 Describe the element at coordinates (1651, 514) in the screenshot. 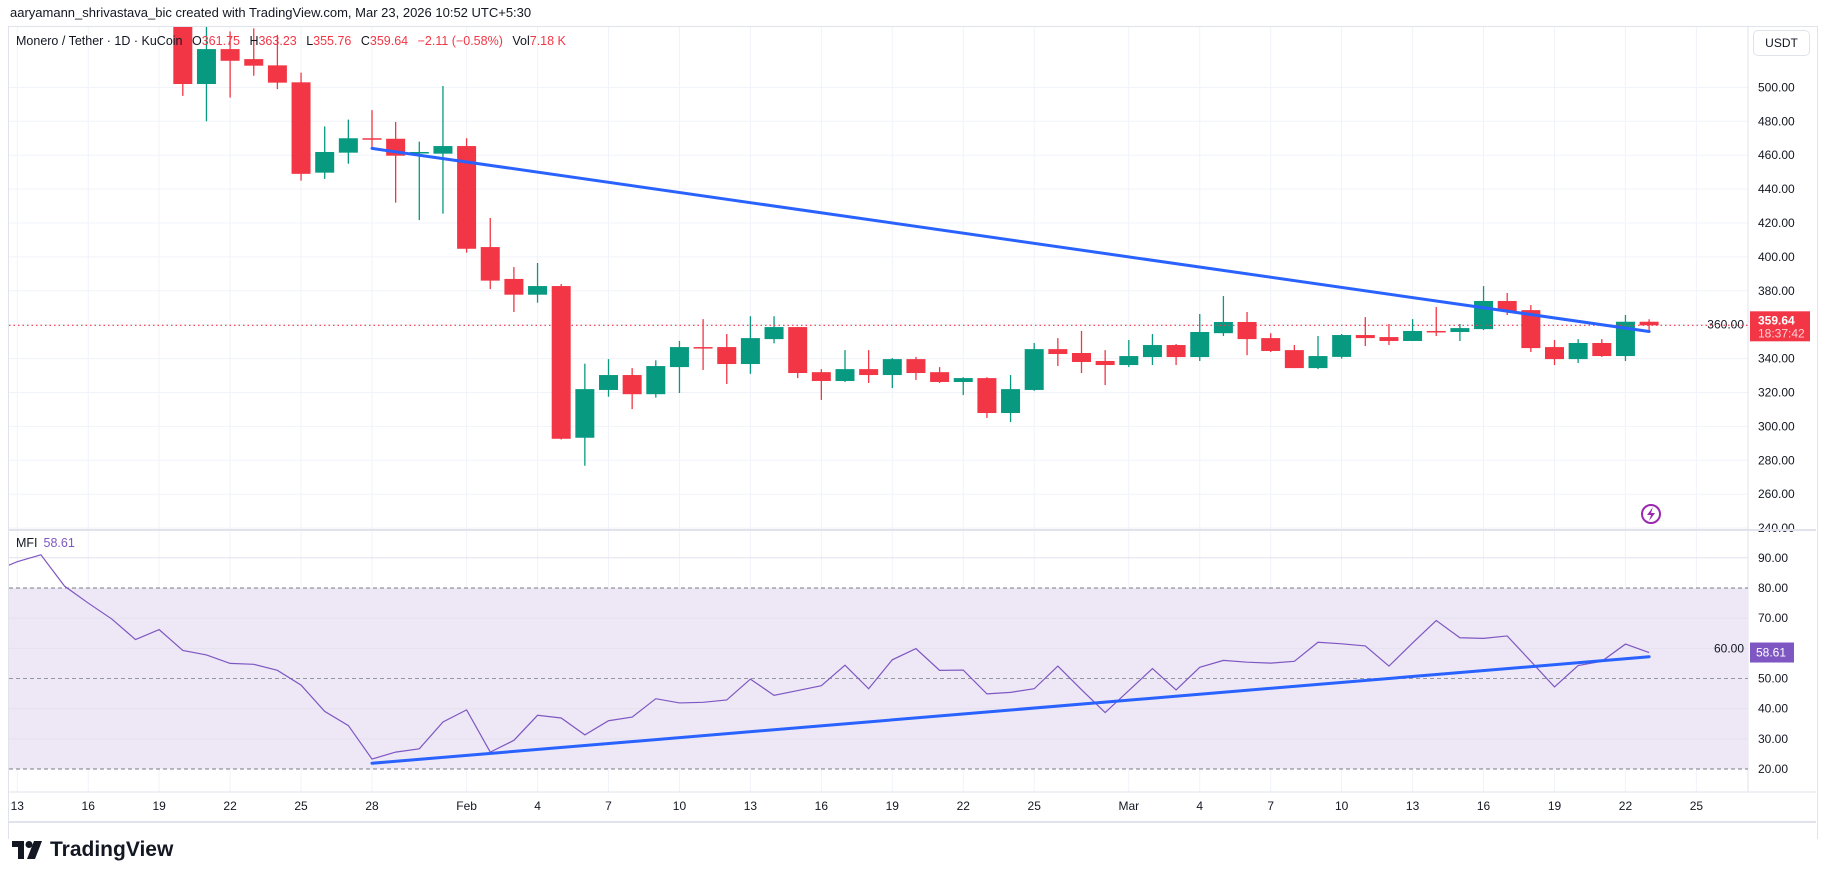

I see `lightning-icon` at that location.